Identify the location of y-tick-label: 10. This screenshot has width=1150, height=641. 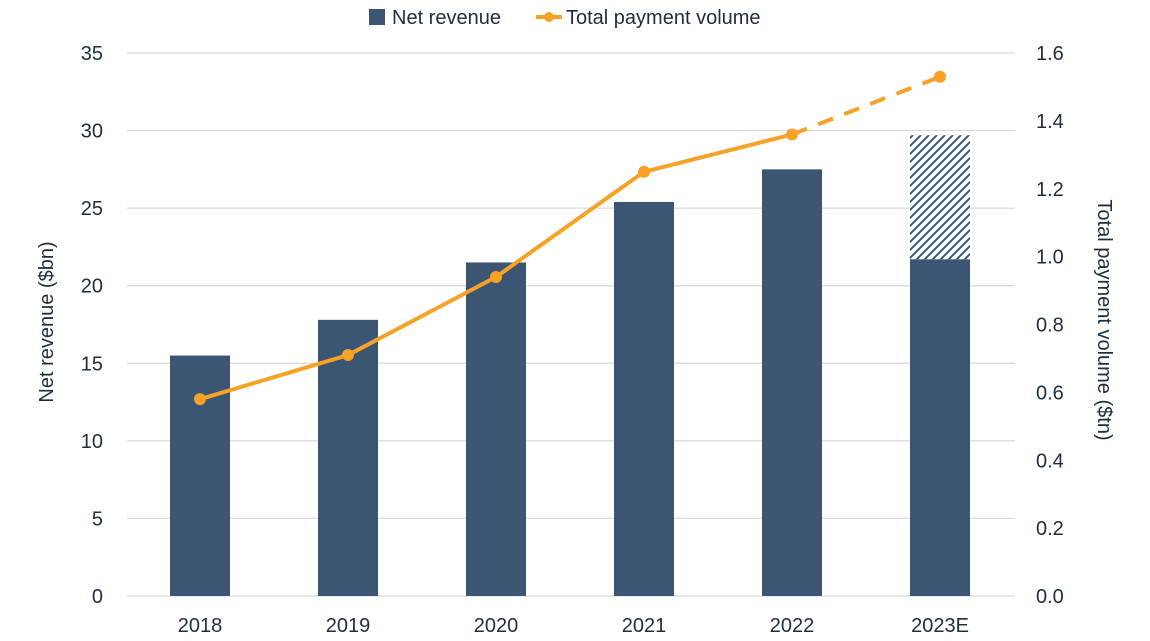
(92, 442).